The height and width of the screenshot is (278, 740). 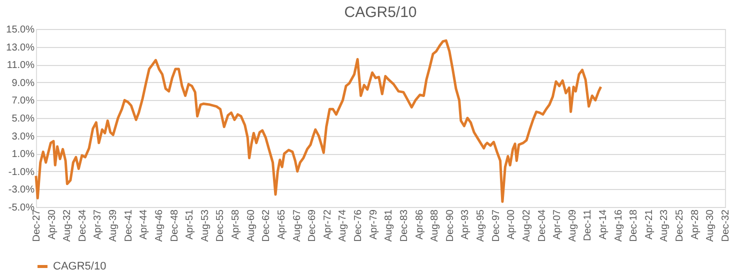 What do you see at coordinates (380, 12) in the screenshot?
I see `chart-title: CAGR5/10` at bounding box center [380, 12].